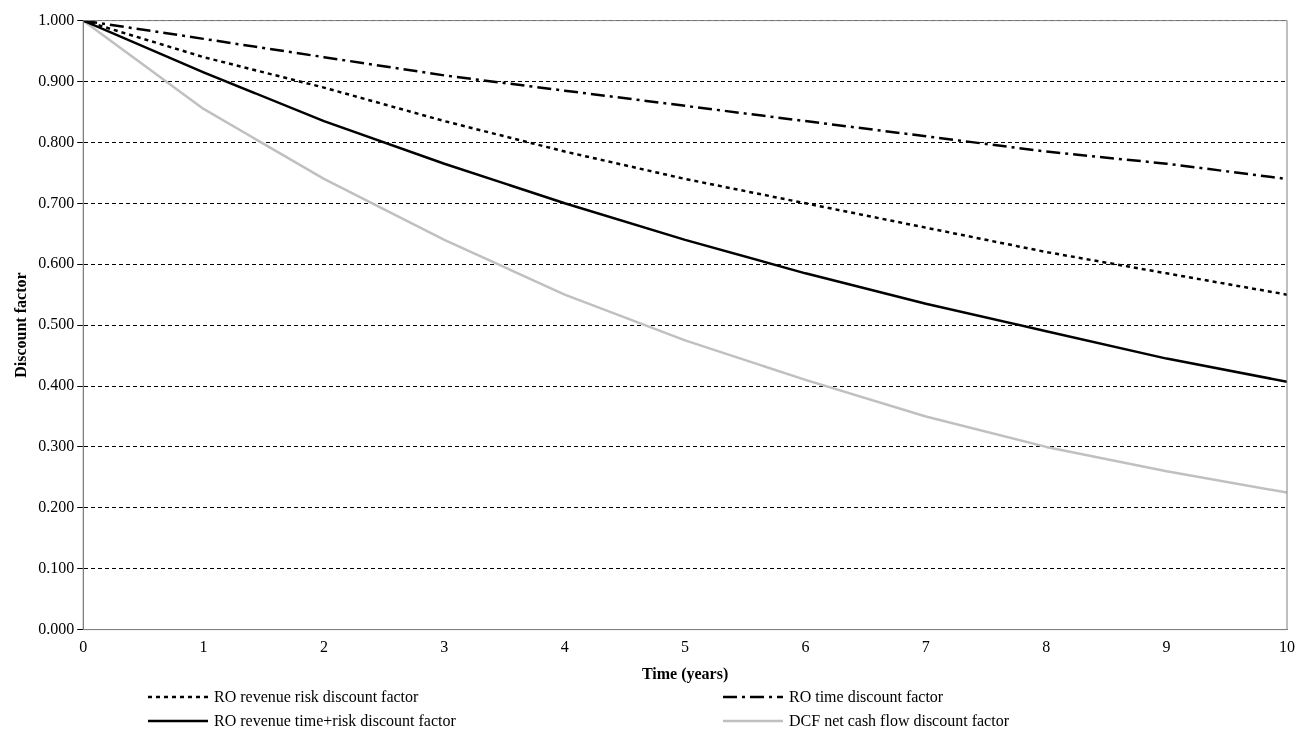 The height and width of the screenshot is (755, 1306). Describe the element at coordinates (805, 647) in the screenshot. I see `x-tick-label: 6` at that location.